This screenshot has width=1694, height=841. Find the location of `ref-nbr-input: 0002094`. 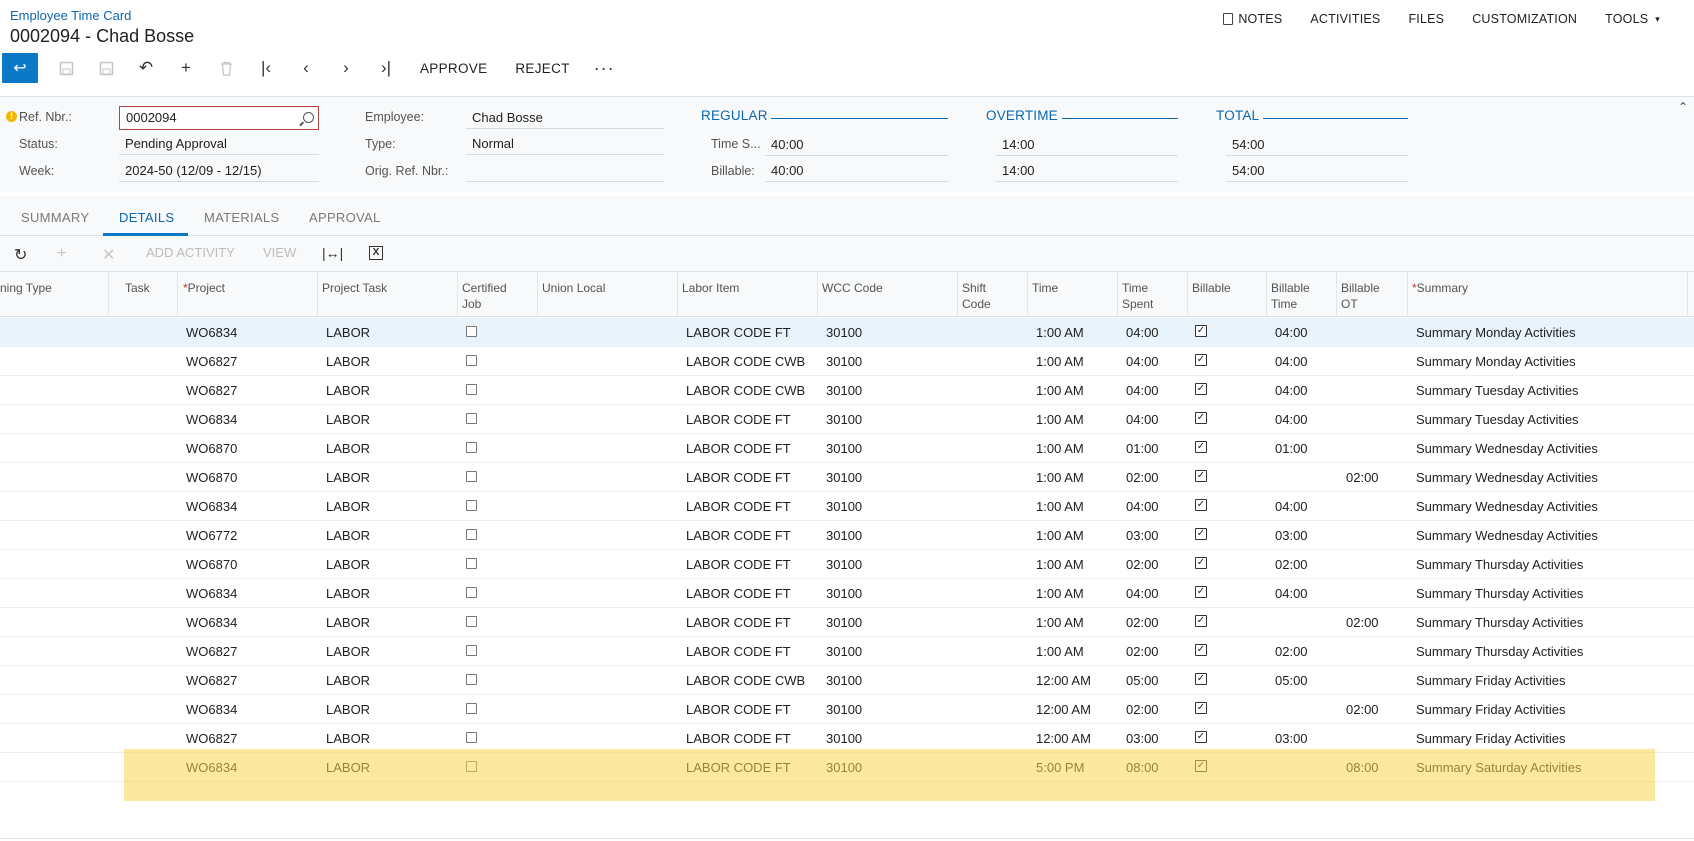

ref-nbr-input: 0002094 is located at coordinates (219, 118).